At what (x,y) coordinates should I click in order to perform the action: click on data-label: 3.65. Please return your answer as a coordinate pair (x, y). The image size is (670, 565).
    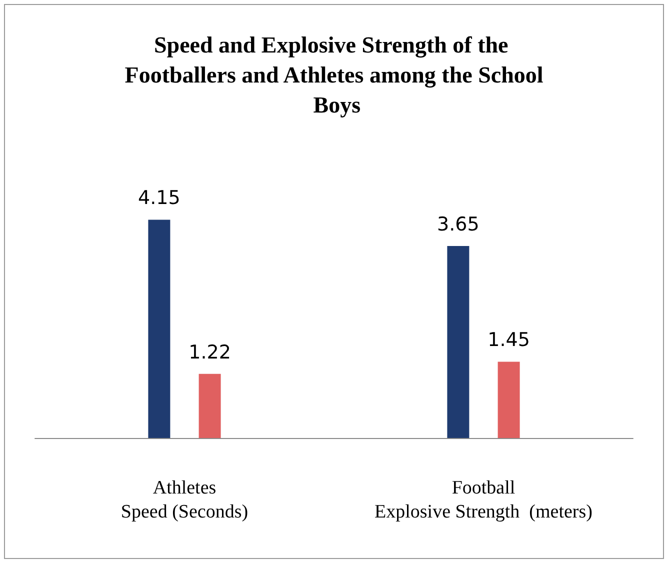
    Looking at the image, I should click on (458, 225).